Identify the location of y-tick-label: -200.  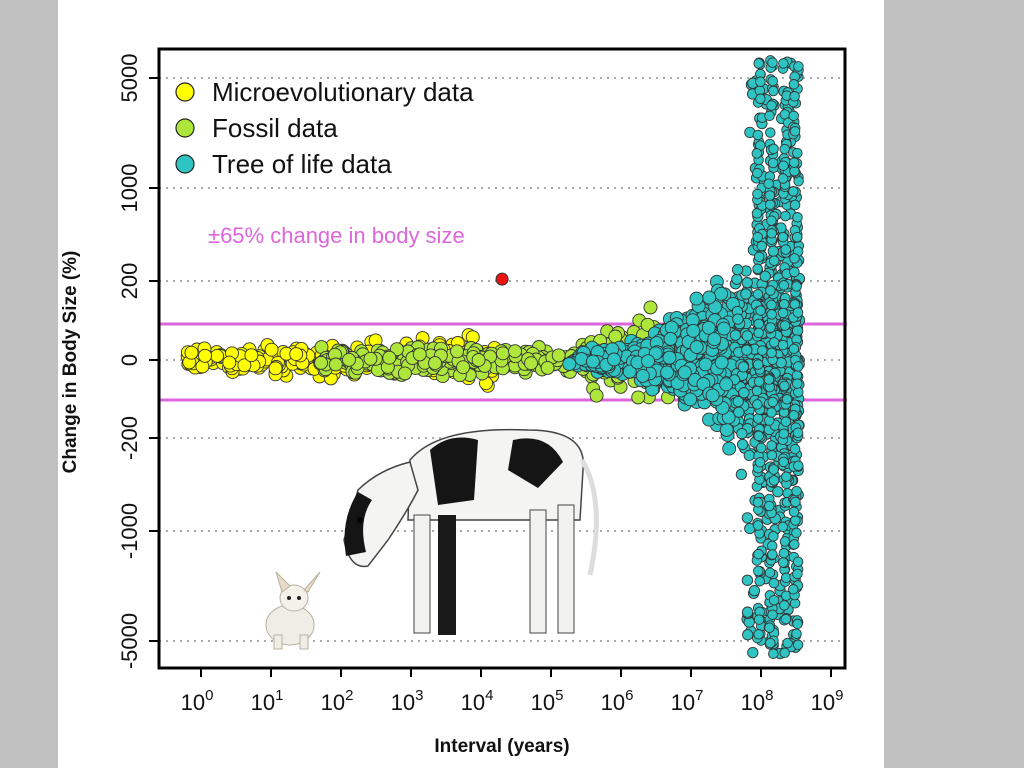
(129, 438).